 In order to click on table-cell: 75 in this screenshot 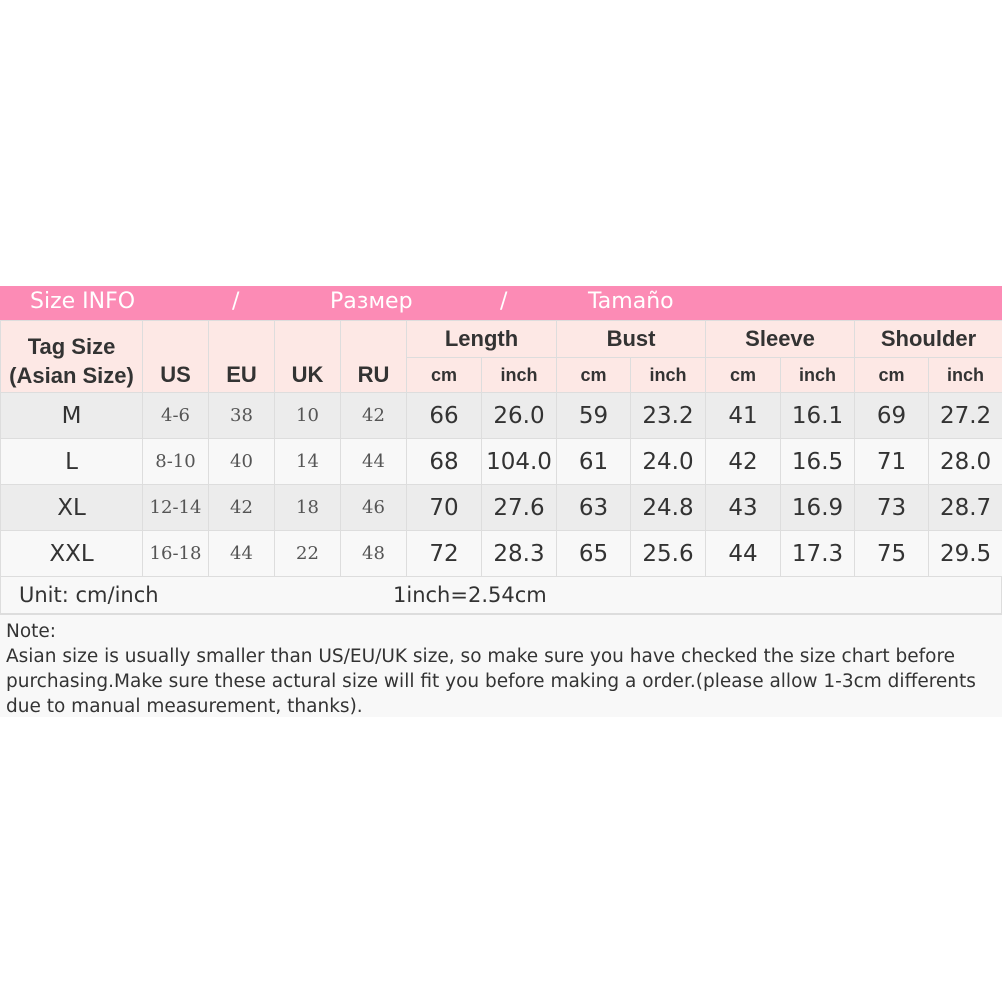, I will do `click(892, 553)`.